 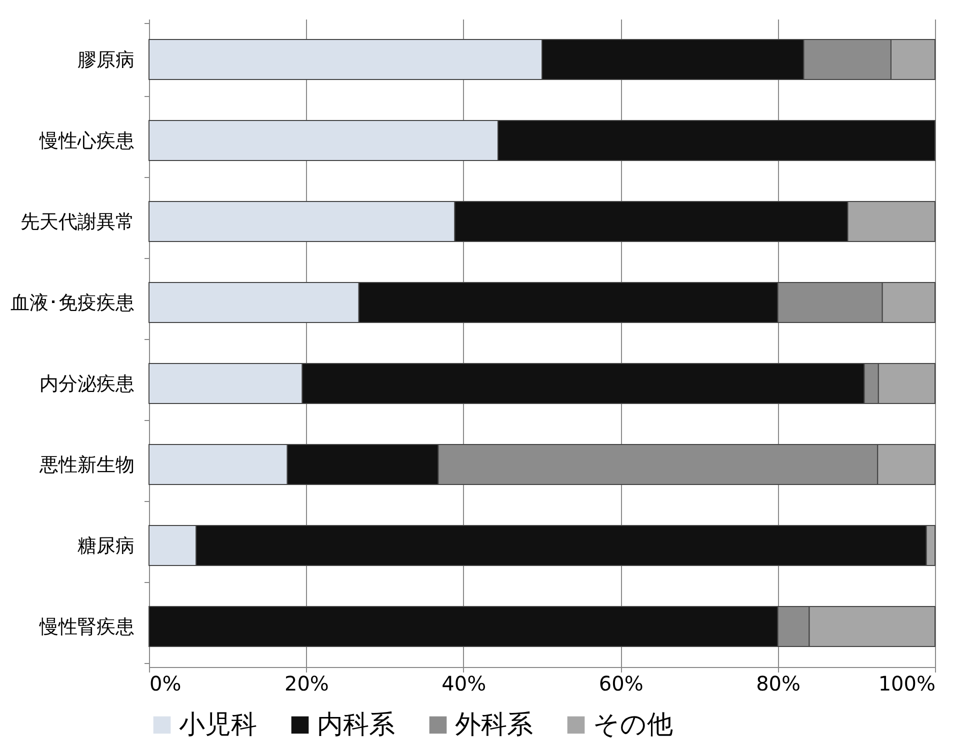 What do you see at coordinates (218, 725) in the screenshot?
I see `legend-label: 小児科` at bounding box center [218, 725].